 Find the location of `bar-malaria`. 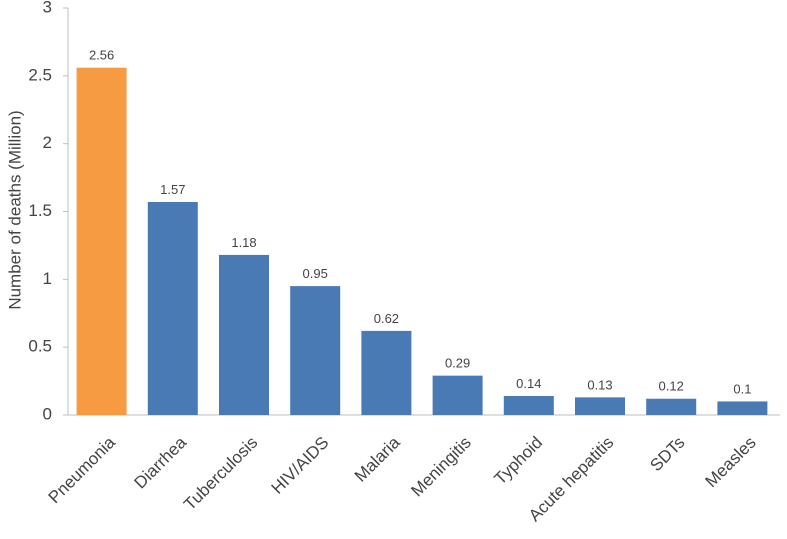

bar-malaria is located at coordinates (386, 372).